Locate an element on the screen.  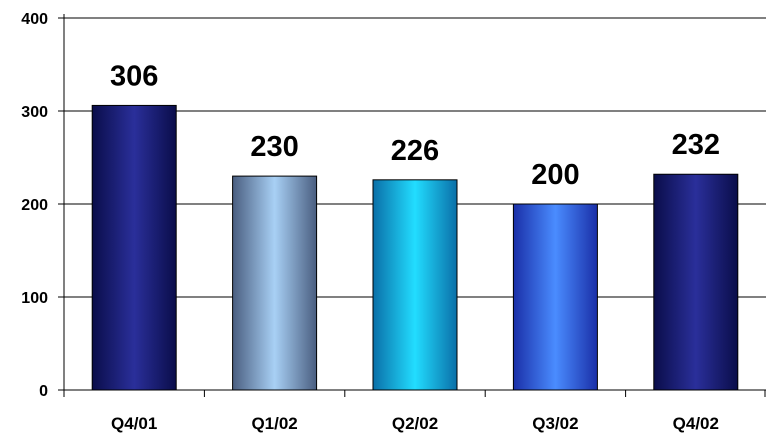
x-tick-label: Q4/01 is located at coordinates (134, 423).